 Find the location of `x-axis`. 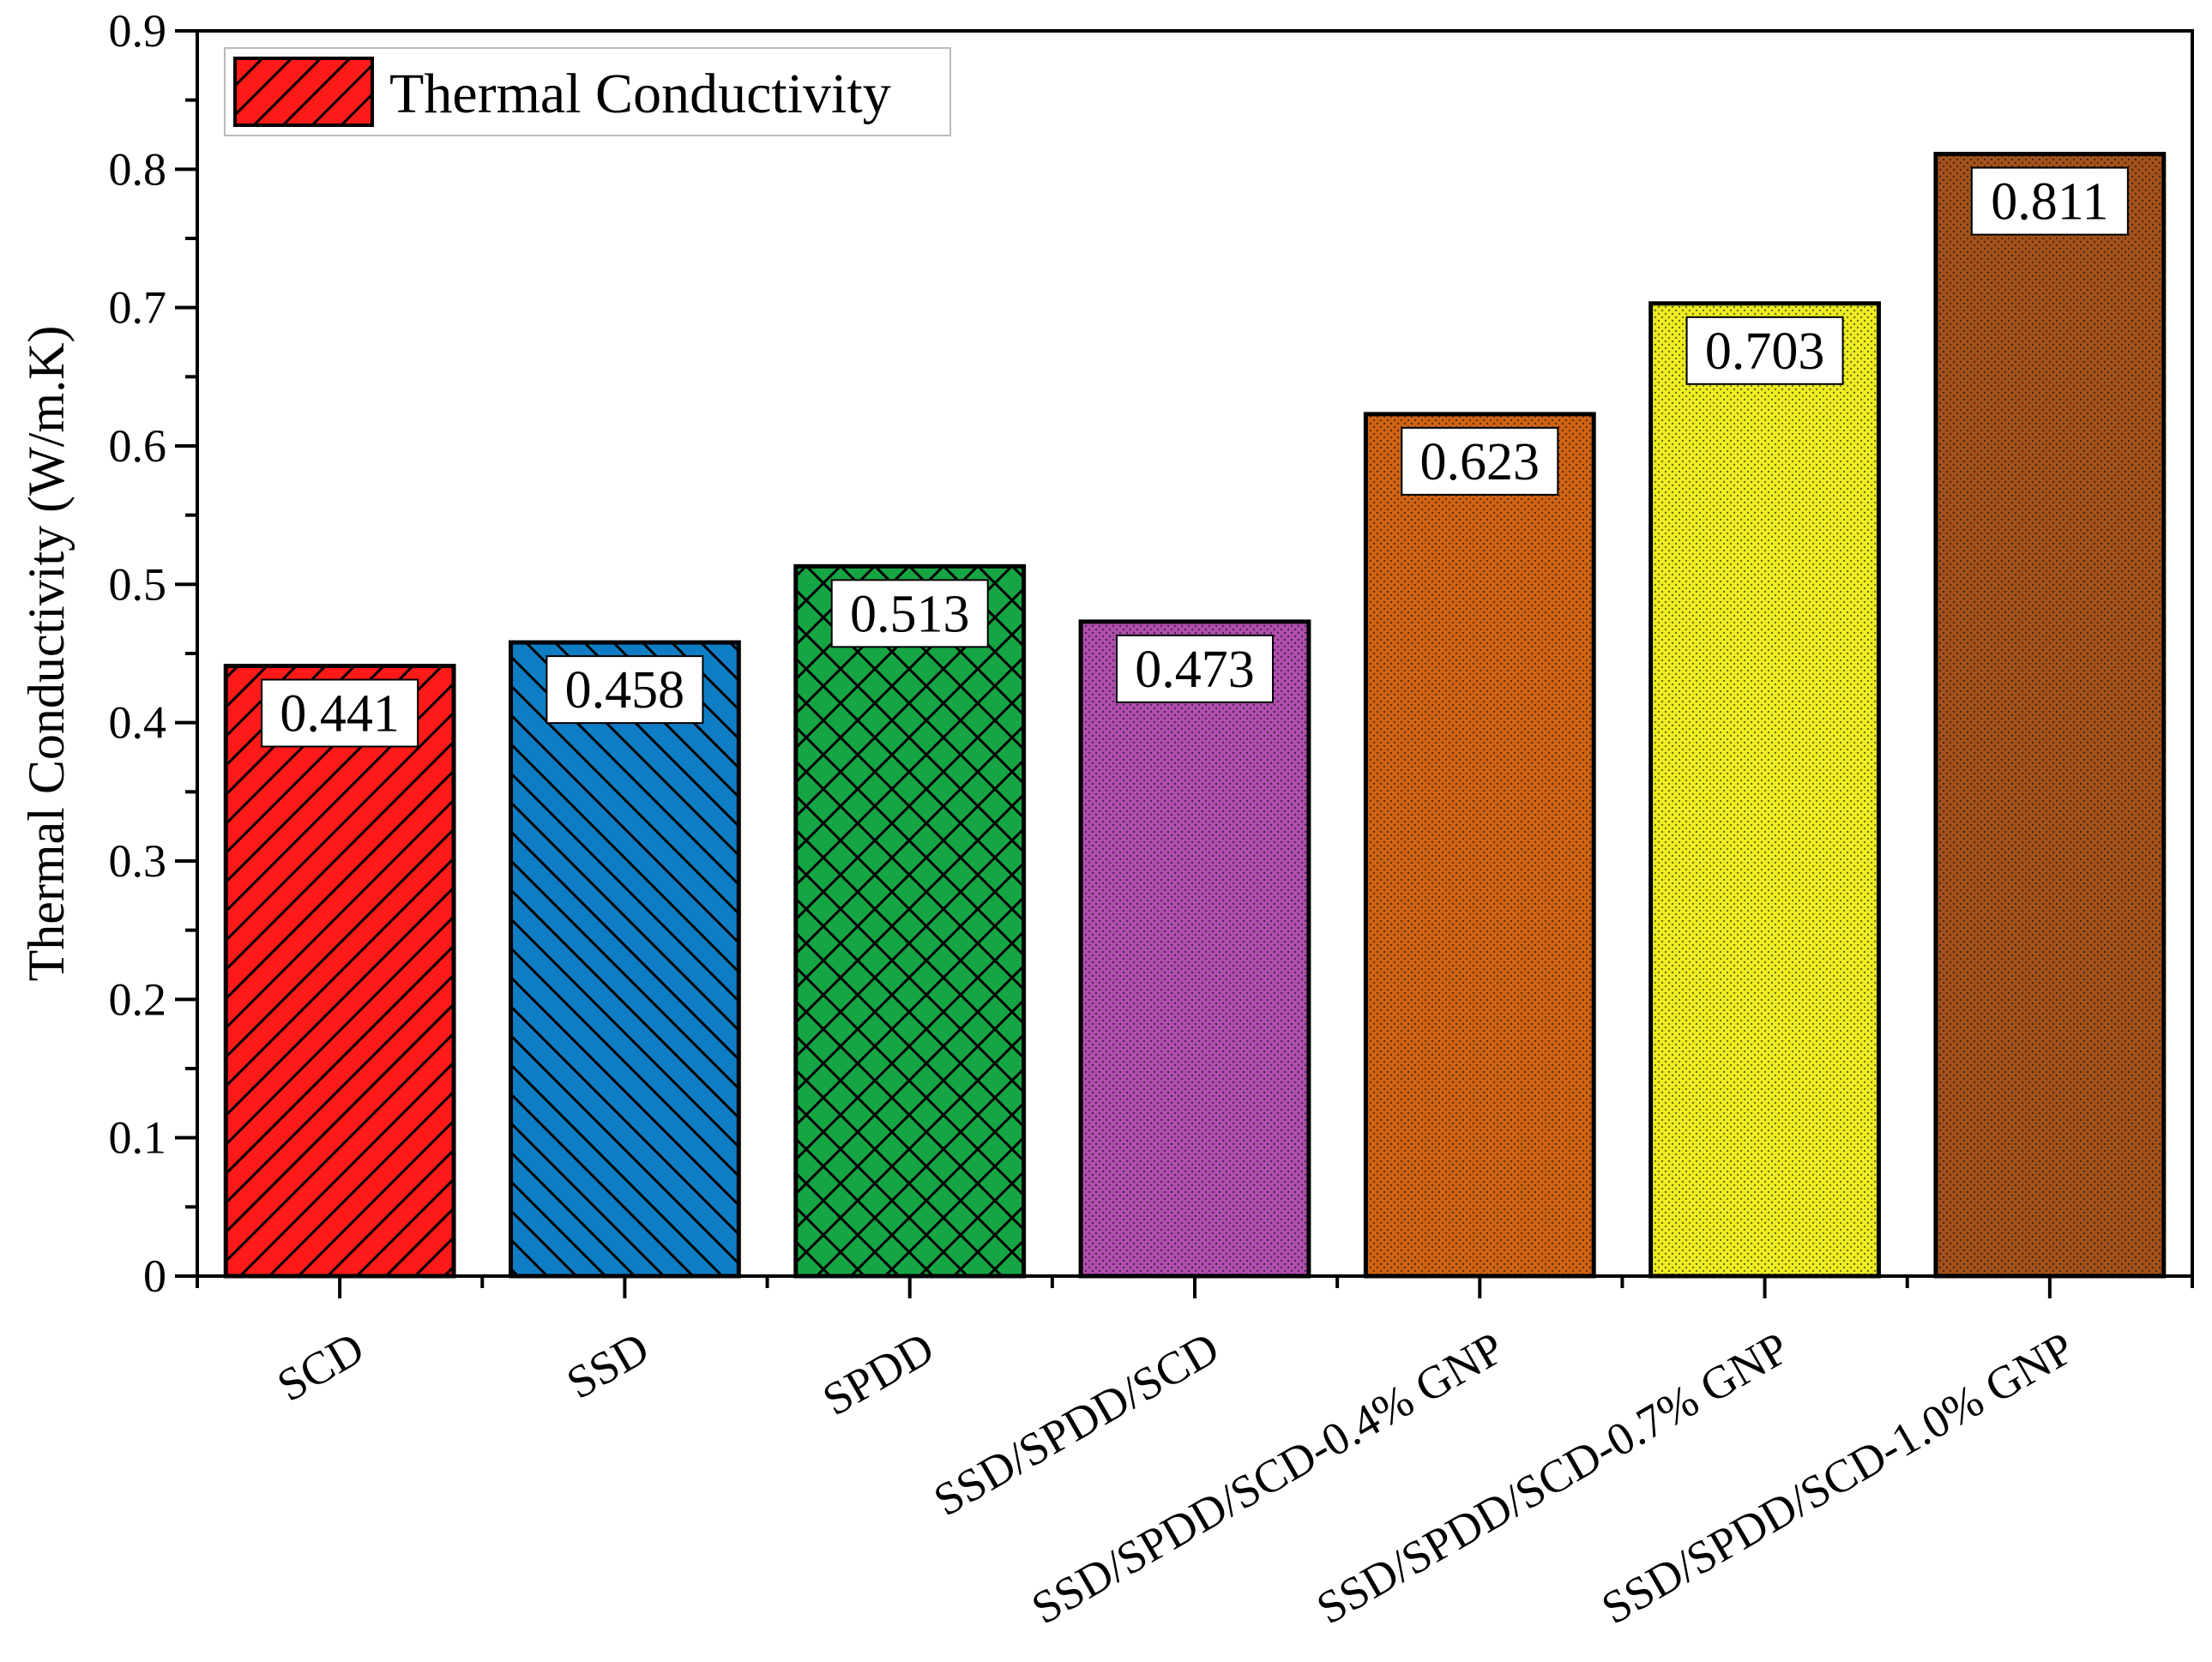

x-axis is located at coordinates (1195, 1287).